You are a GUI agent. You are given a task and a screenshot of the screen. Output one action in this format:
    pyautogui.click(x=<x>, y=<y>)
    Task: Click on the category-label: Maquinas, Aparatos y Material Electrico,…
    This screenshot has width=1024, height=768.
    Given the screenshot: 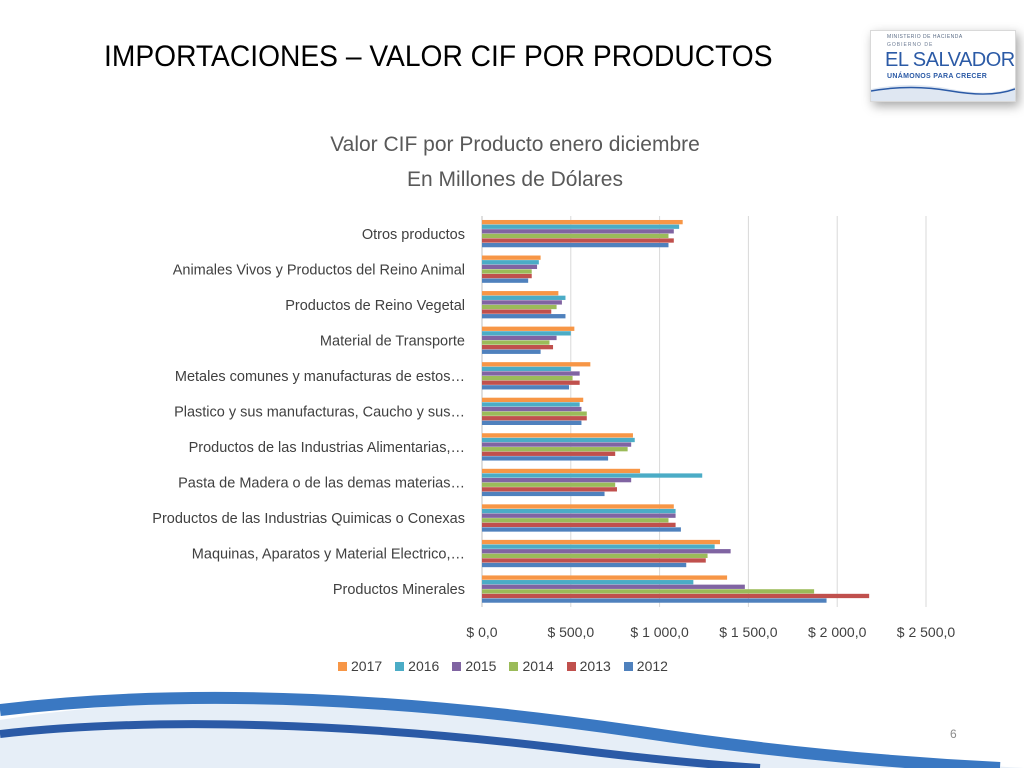 What is the action you would take?
    pyautogui.click(x=328, y=555)
    